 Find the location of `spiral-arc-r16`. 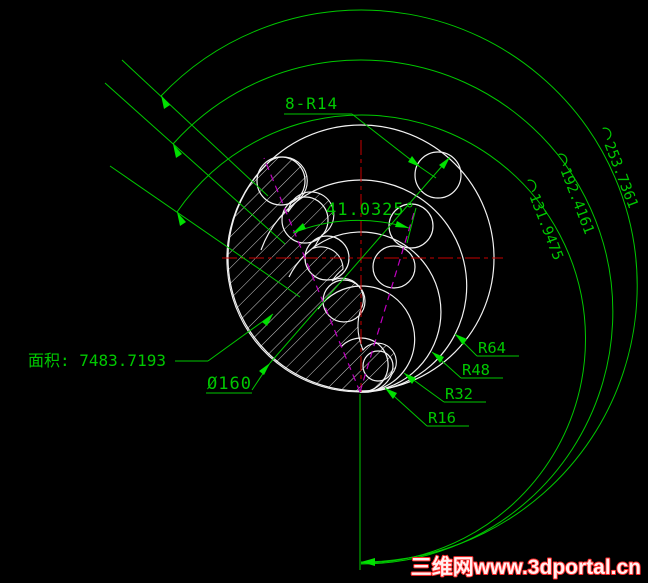

spiral-arc-r16 is located at coordinates (364, 365).